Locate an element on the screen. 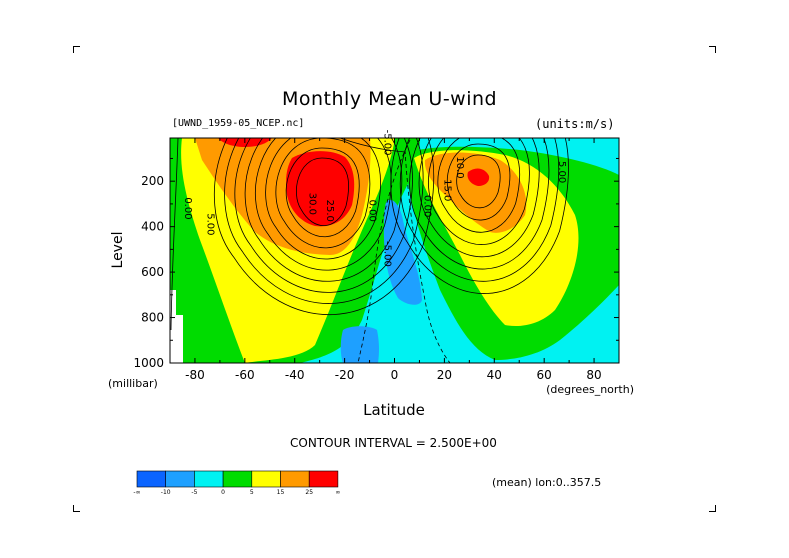  corner-mark-bottom-left is located at coordinates (76, 508).